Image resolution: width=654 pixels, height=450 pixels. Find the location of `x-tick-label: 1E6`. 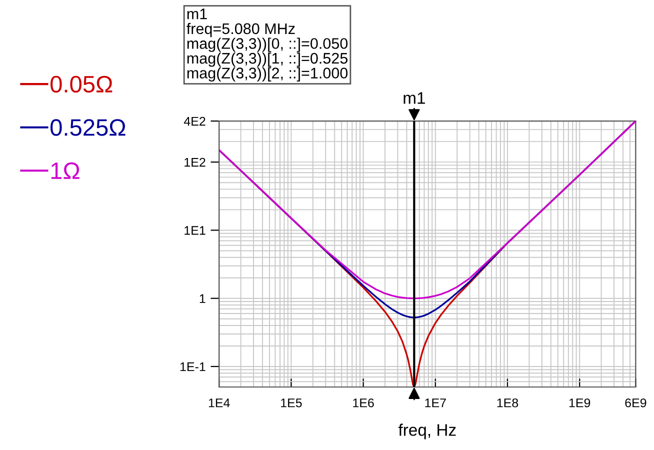

x-tick-label: 1E6 is located at coordinates (363, 403).